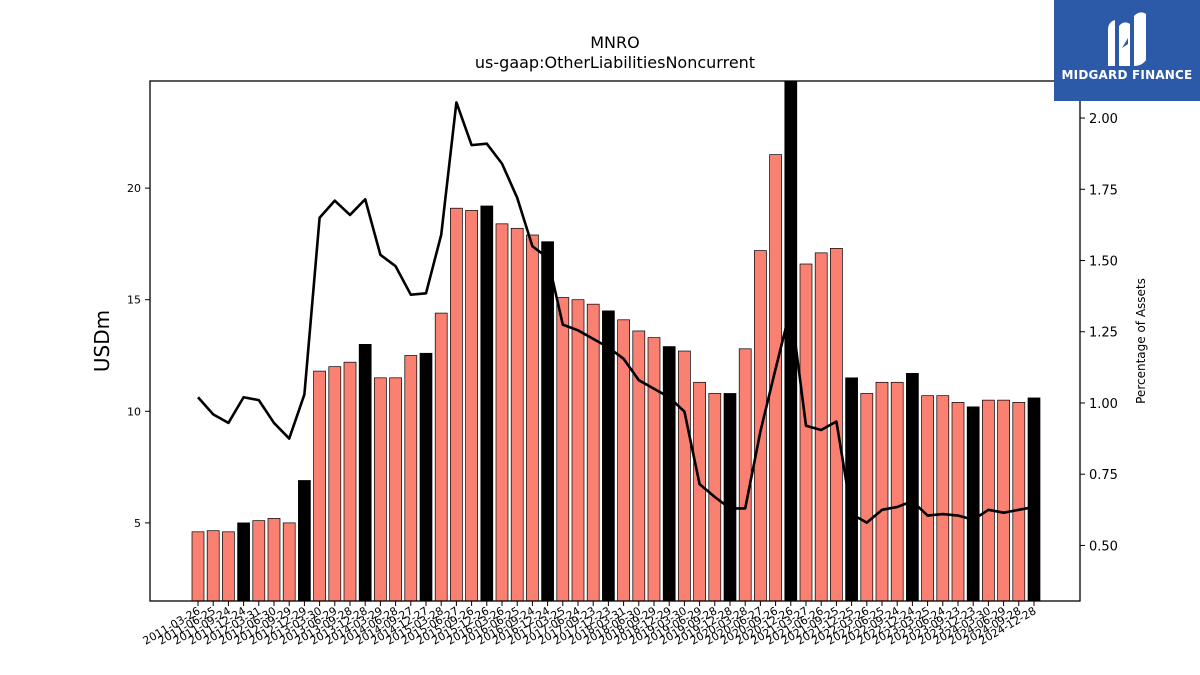  Describe the element at coordinates (1103, 262) in the screenshot. I see `right-tick-label: 1.50` at that location.